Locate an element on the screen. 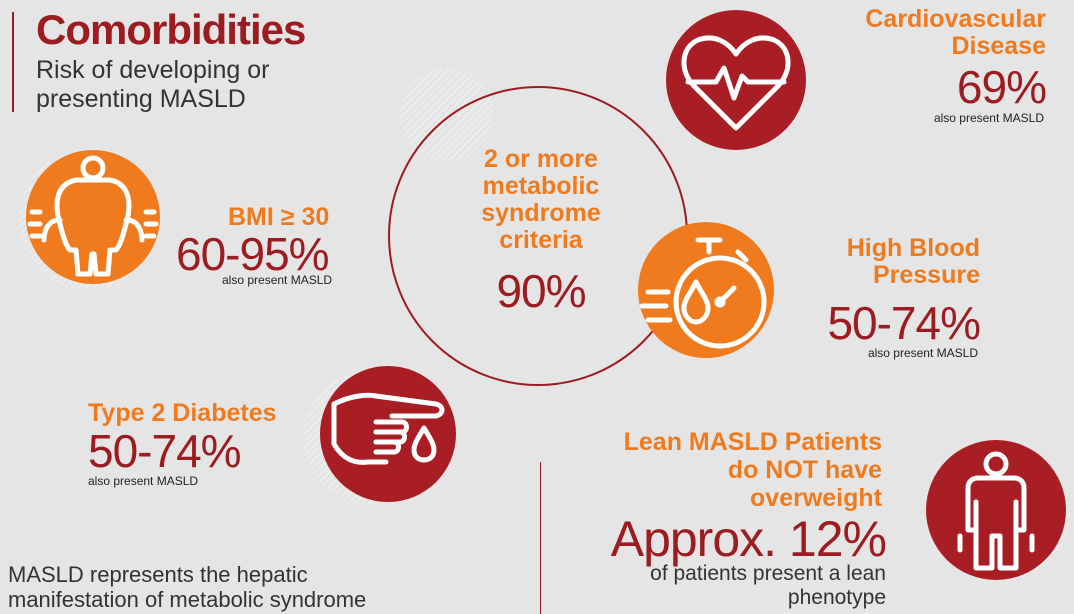  blood-pressure-label: High Blood Pressure is located at coordinates (913, 261).